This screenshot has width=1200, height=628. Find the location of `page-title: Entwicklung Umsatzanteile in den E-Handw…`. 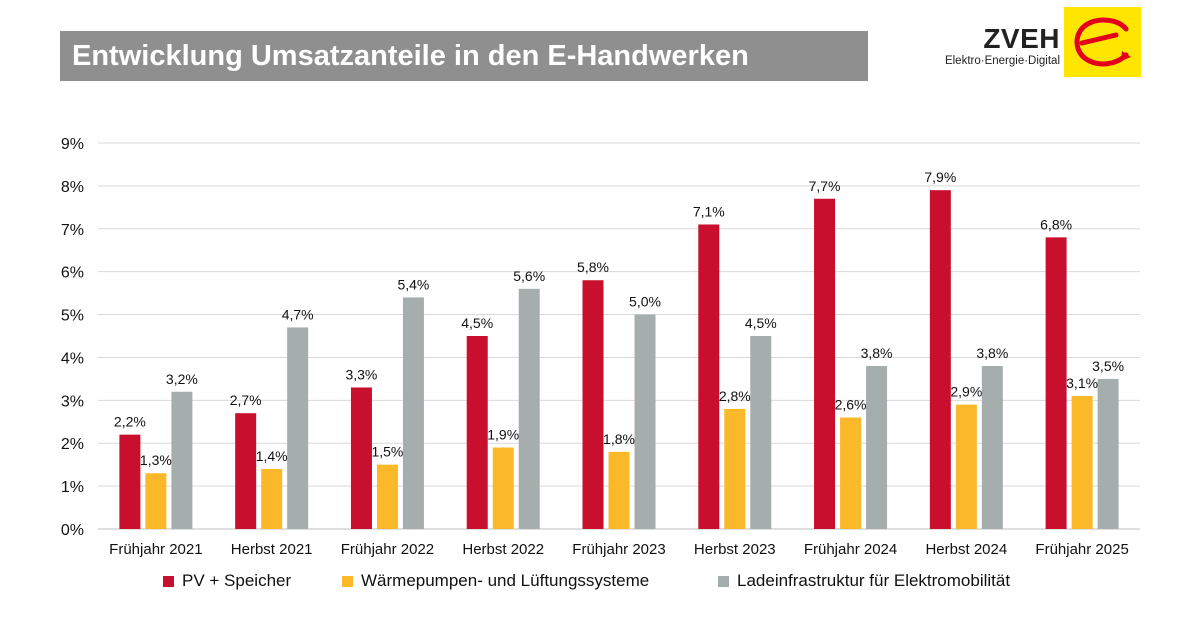

page-title: Entwicklung Umsatzanteile in den E-Handw… is located at coordinates (410, 55).